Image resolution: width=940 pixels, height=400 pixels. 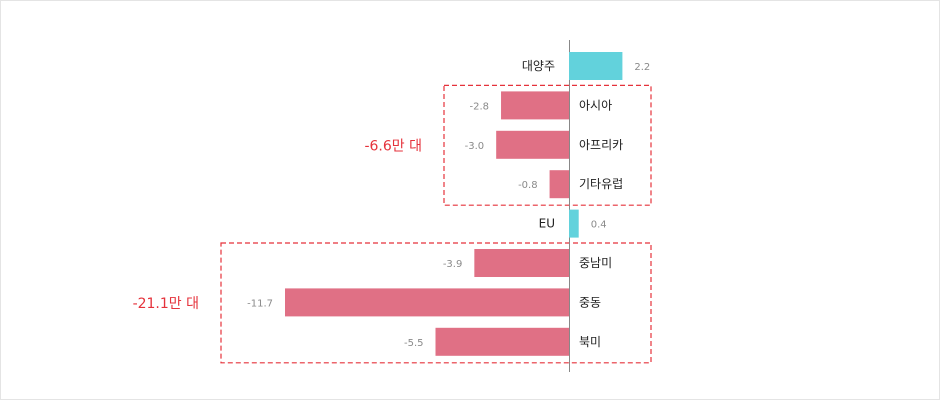 What do you see at coordinates (599, 225) in the screenshot?
I see `value-label-item-4: 0.4` at bounding box center [599, 225].